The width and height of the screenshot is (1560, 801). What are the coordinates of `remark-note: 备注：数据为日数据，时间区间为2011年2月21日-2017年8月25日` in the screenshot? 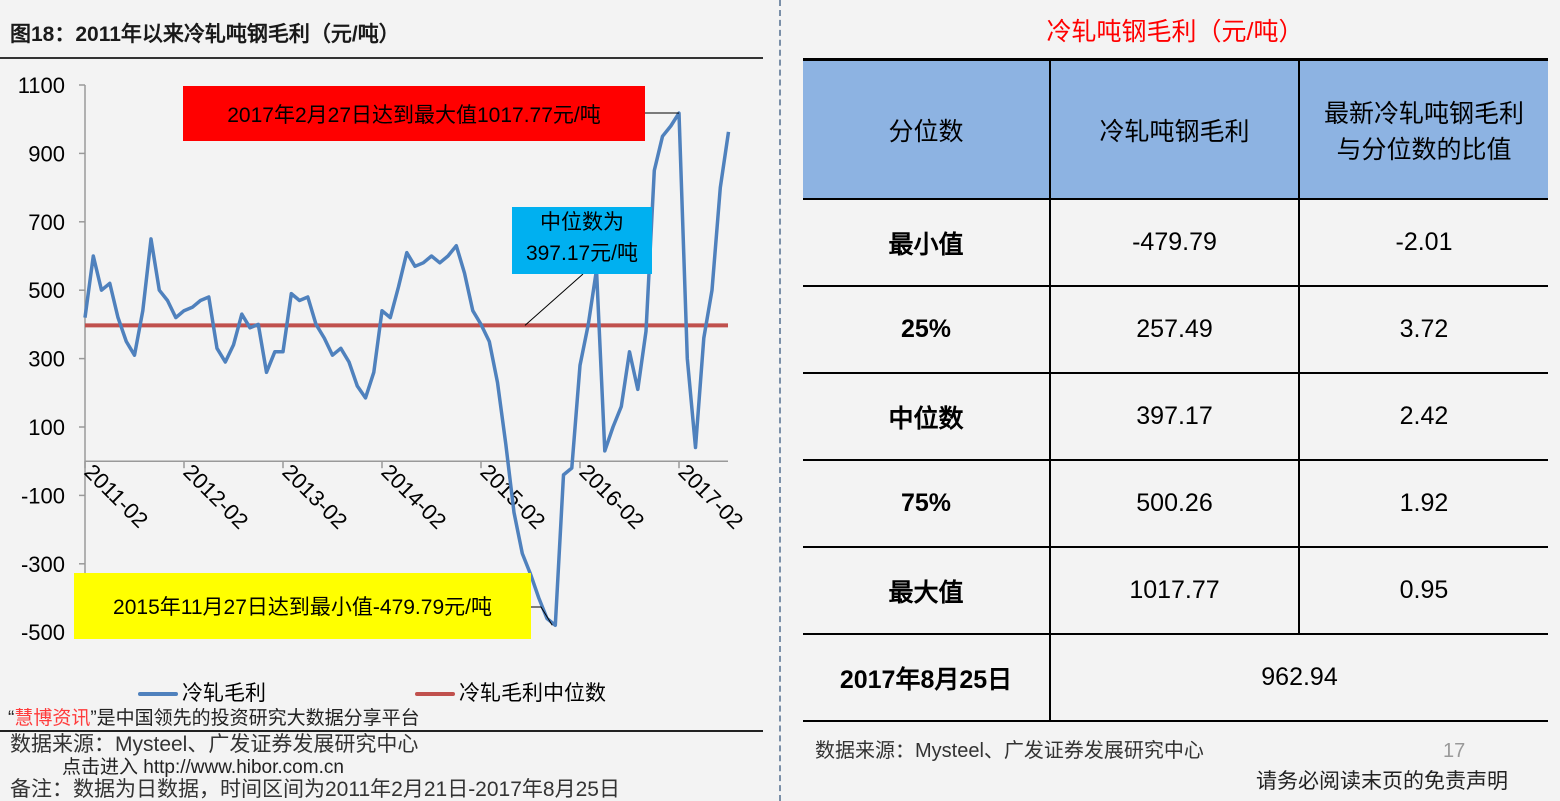 It's located at (315, 789).